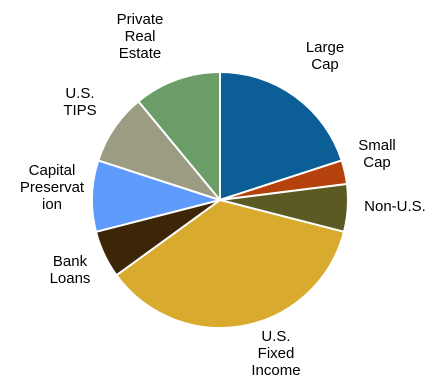  Describe the element at coordinates (52, 187) in the screenshot. I see `slice-label-capital-preservation: Capital Preservat ion` at that location.